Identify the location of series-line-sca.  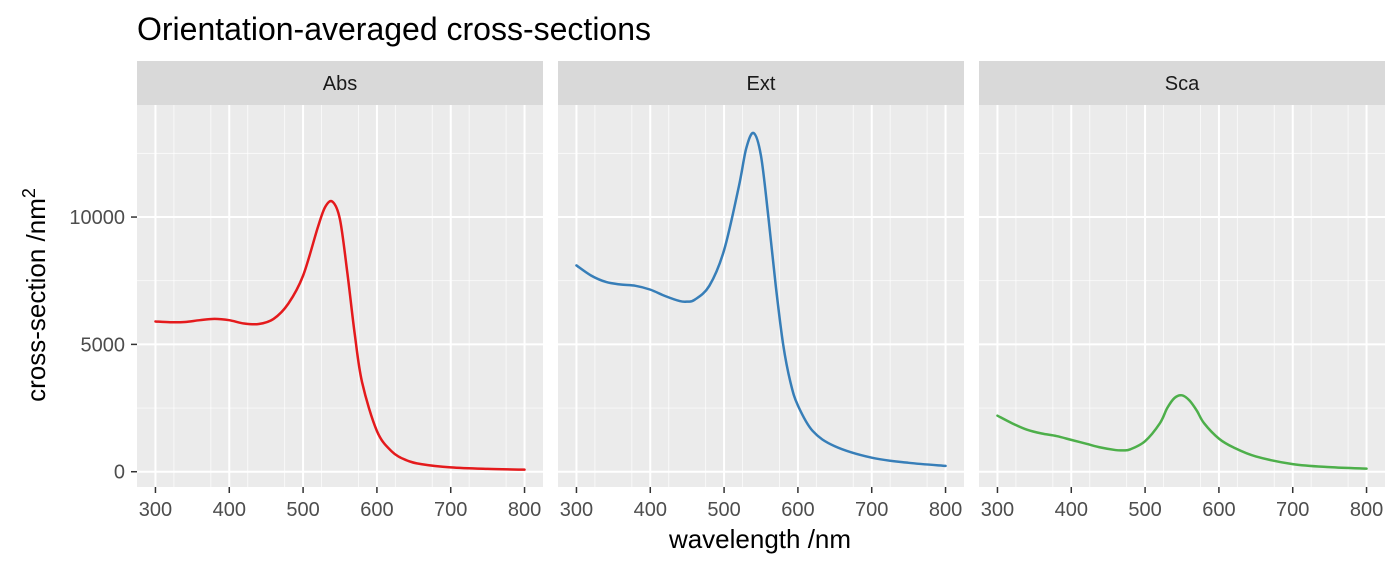
(1182, 431).